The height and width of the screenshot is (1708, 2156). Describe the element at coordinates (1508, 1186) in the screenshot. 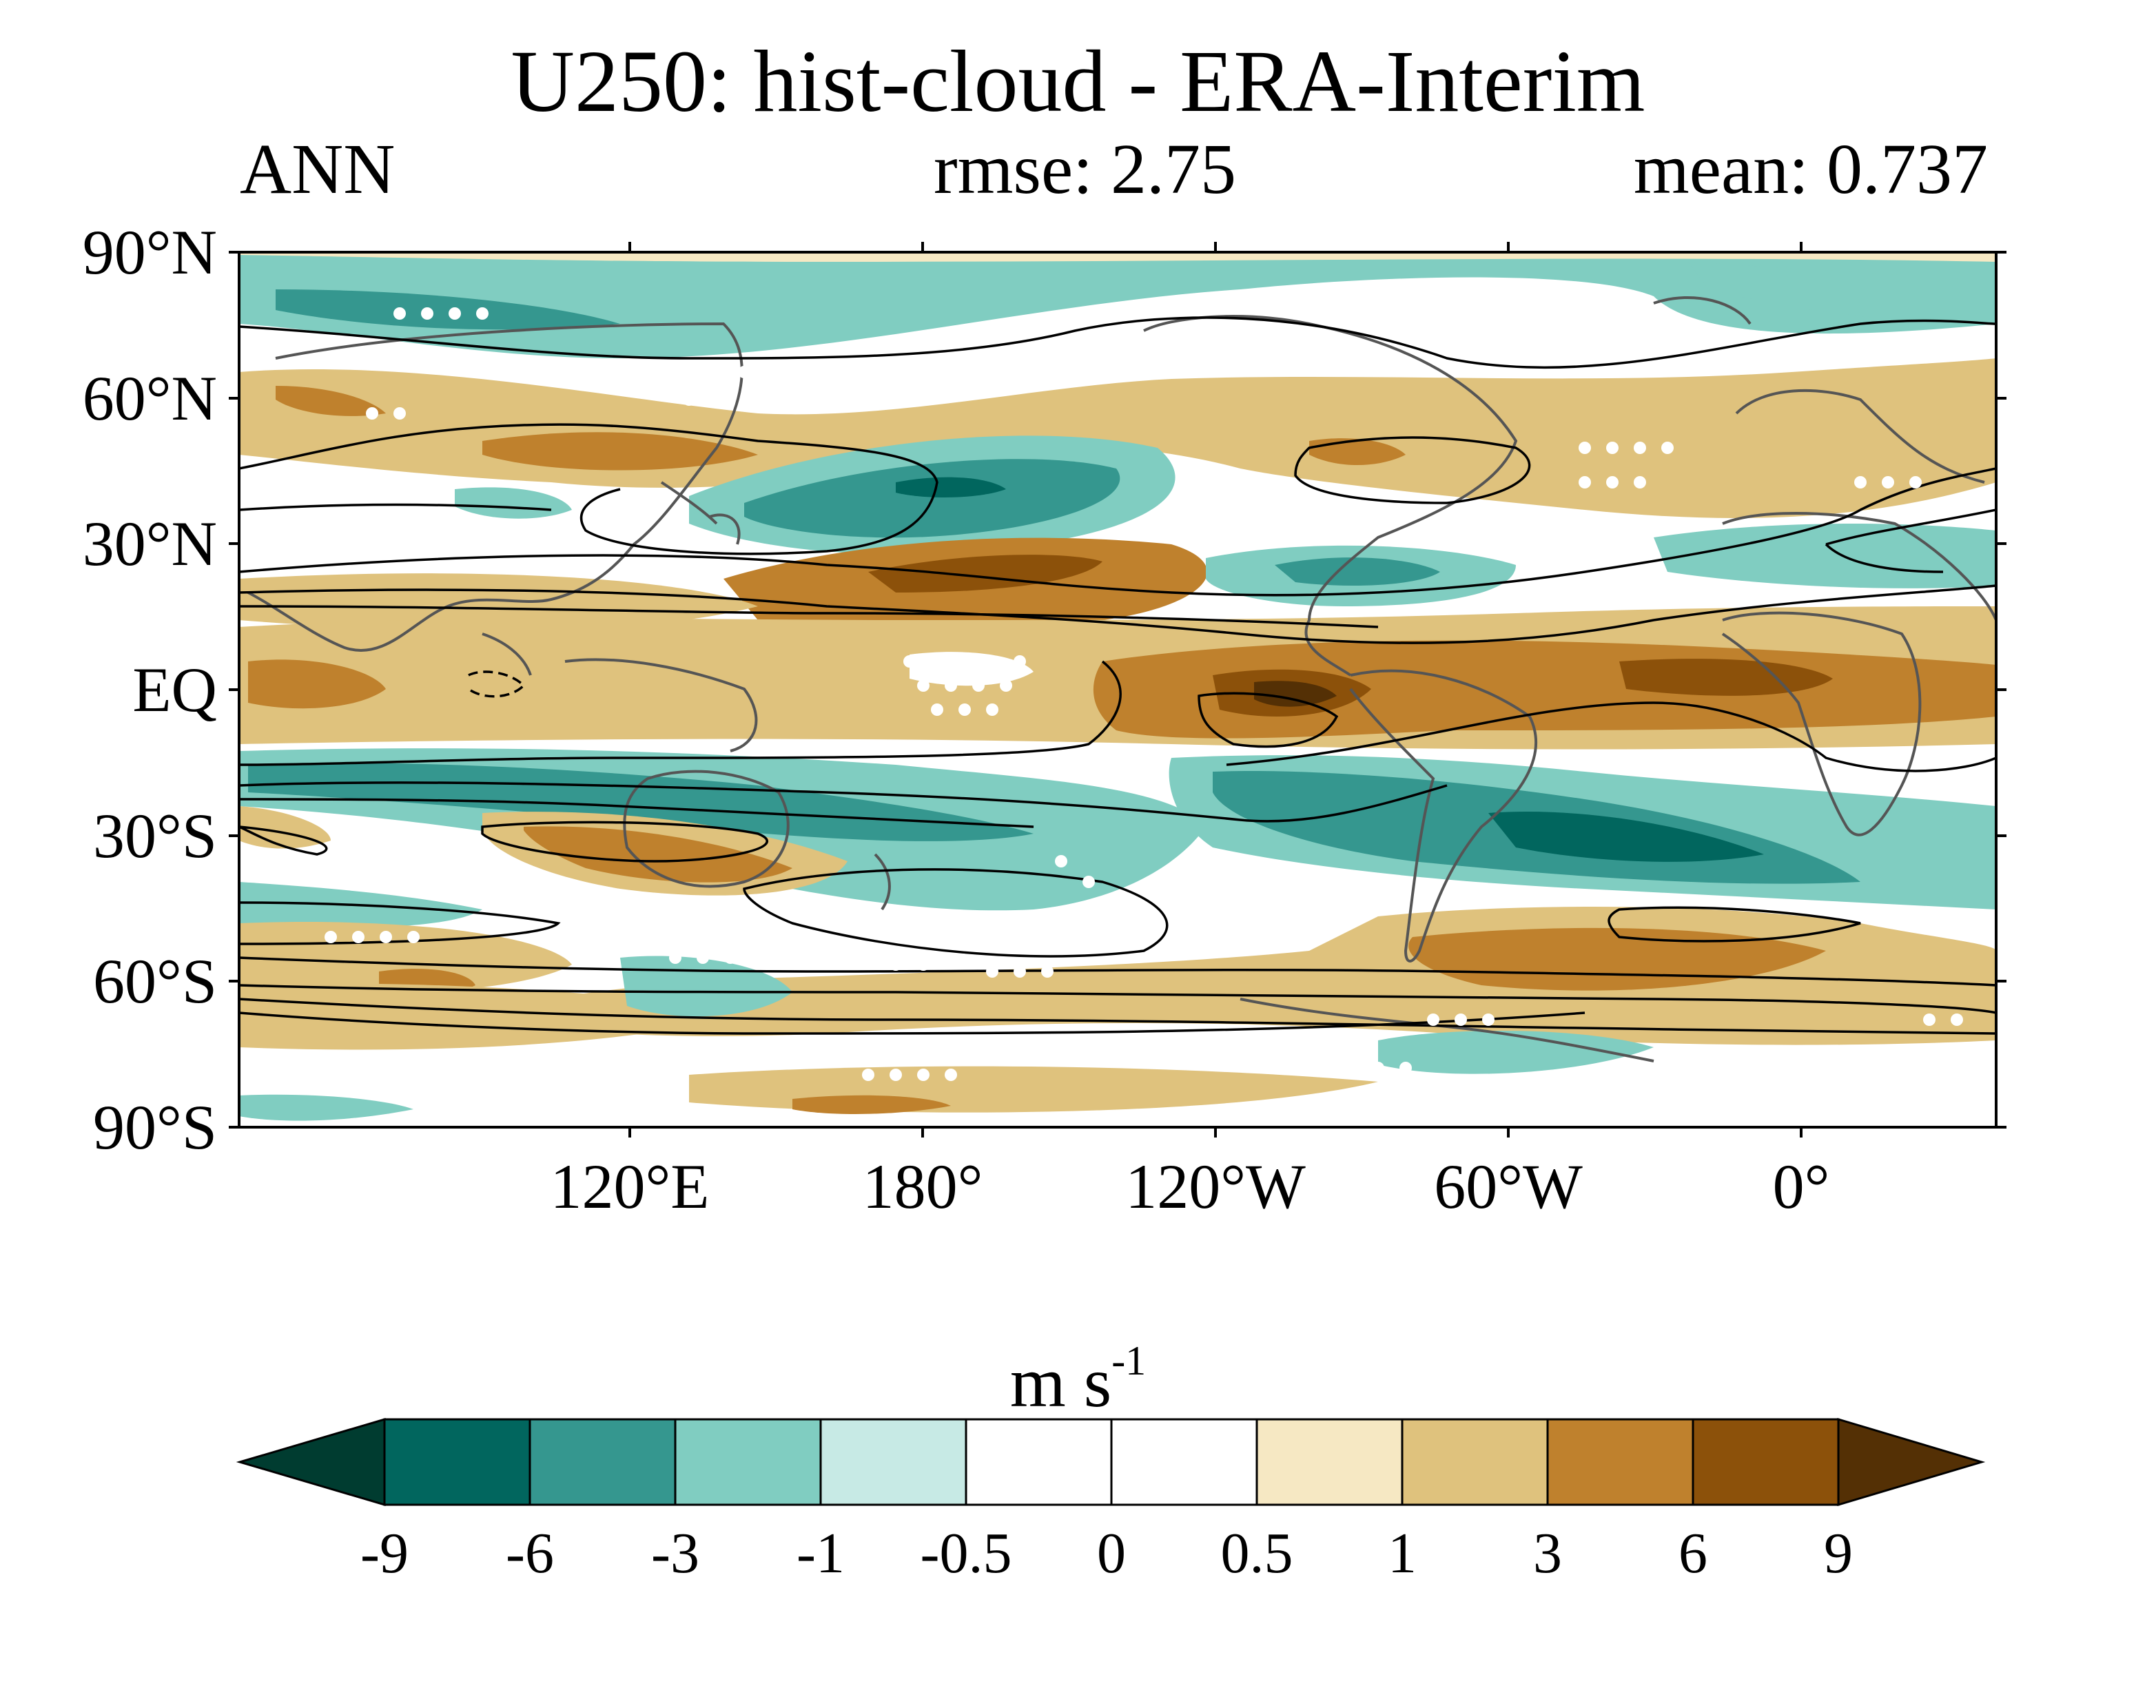

I see `xtick-60w: 60°W` at that location.